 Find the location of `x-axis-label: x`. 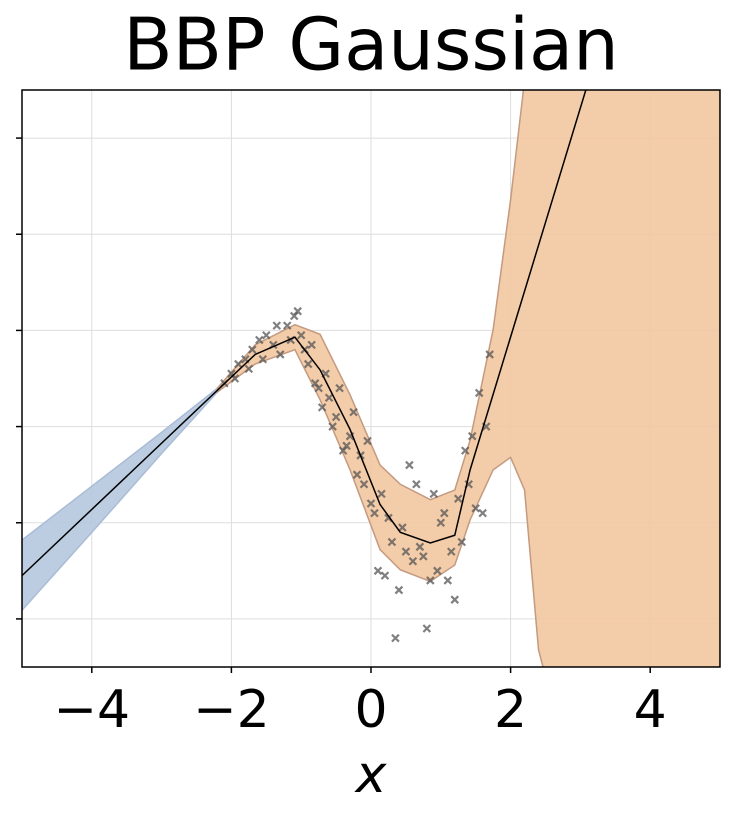

x-axis-label: x is located at coordinates (371, 775).